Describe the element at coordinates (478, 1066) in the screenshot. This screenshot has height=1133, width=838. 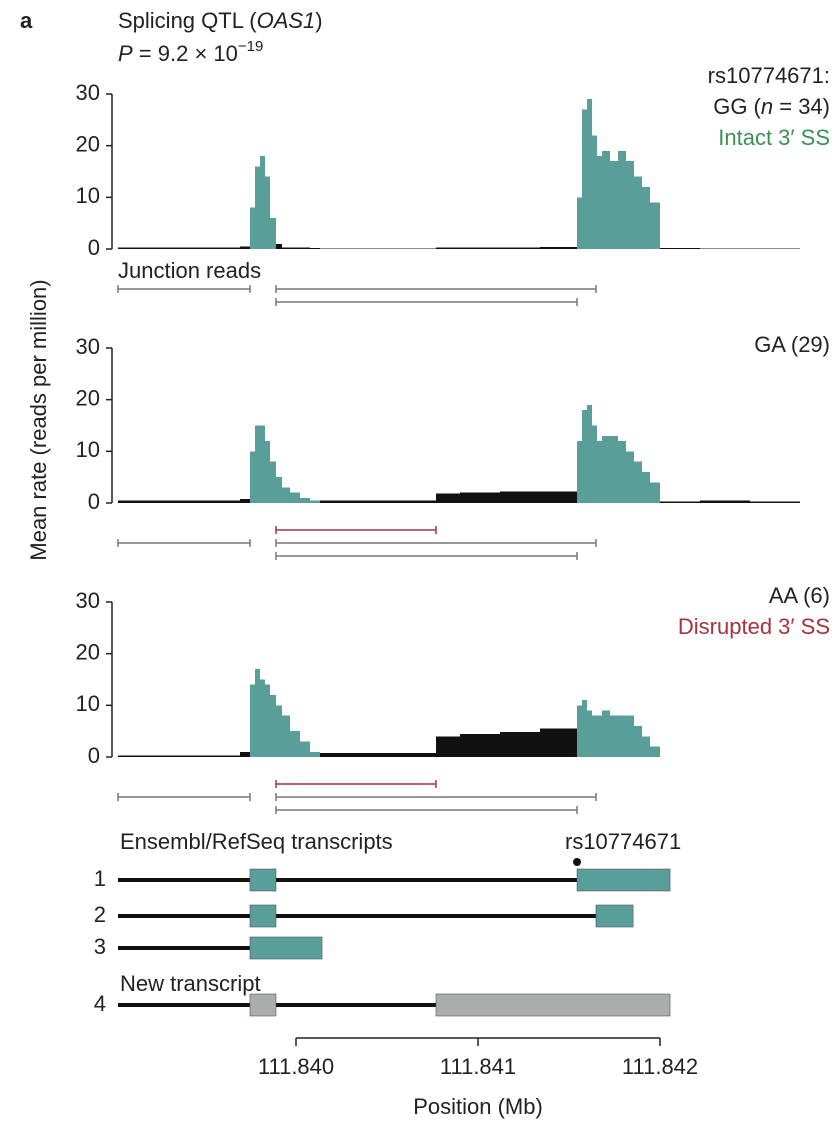
I see `x-tick-label: 111.841` at that location.